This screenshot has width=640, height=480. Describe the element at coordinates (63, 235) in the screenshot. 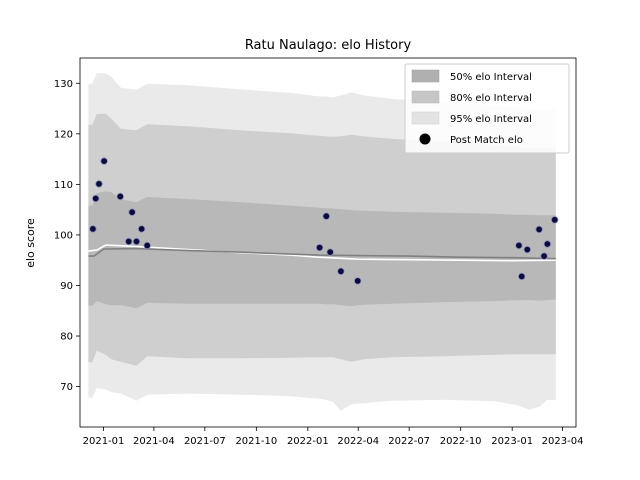

I see `y-tick-label: 100` at that location.